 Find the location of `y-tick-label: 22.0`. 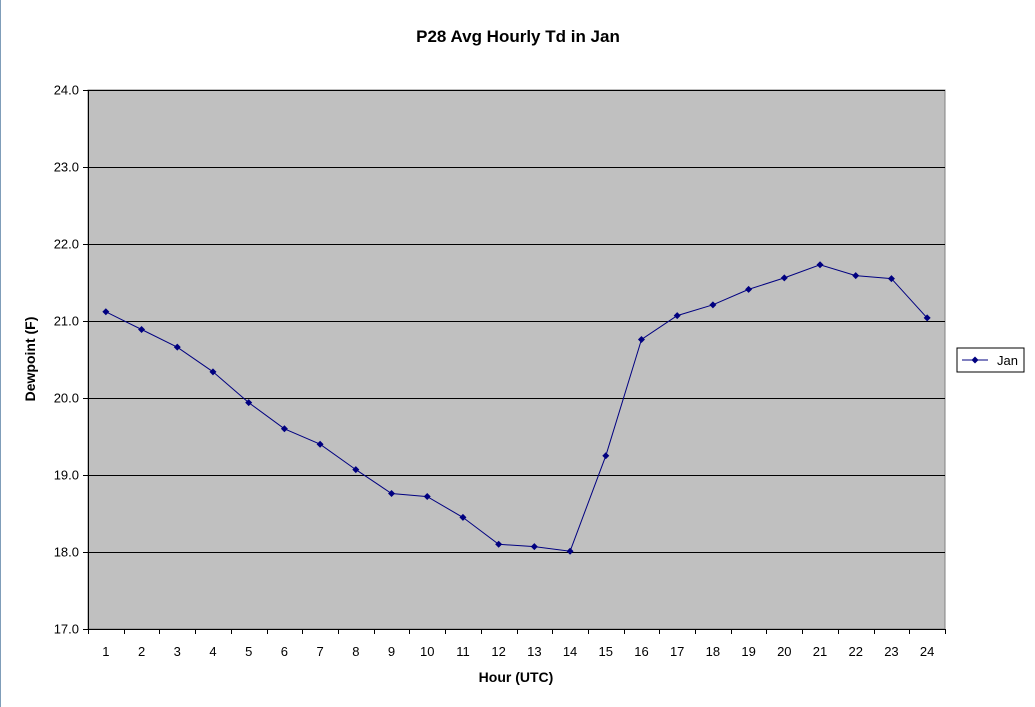

y-tick-label: 22.0 is located at coordinates (66, 244).